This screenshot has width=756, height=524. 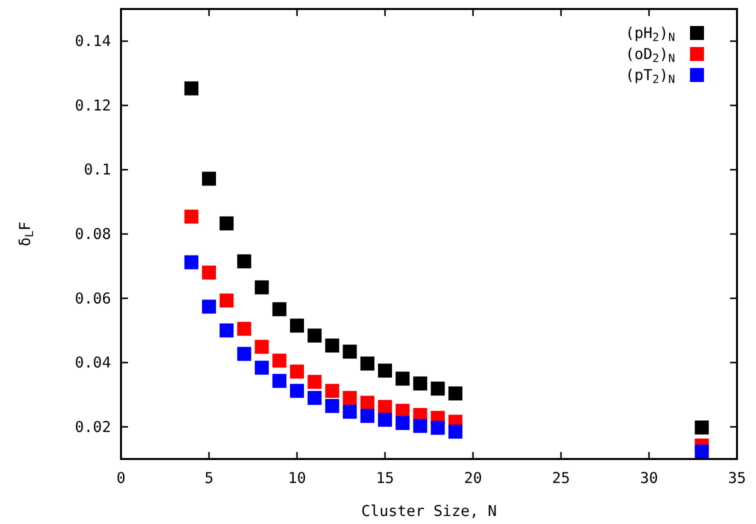 I want to click on x-tick-label: 0, so click(x=121, y=478).